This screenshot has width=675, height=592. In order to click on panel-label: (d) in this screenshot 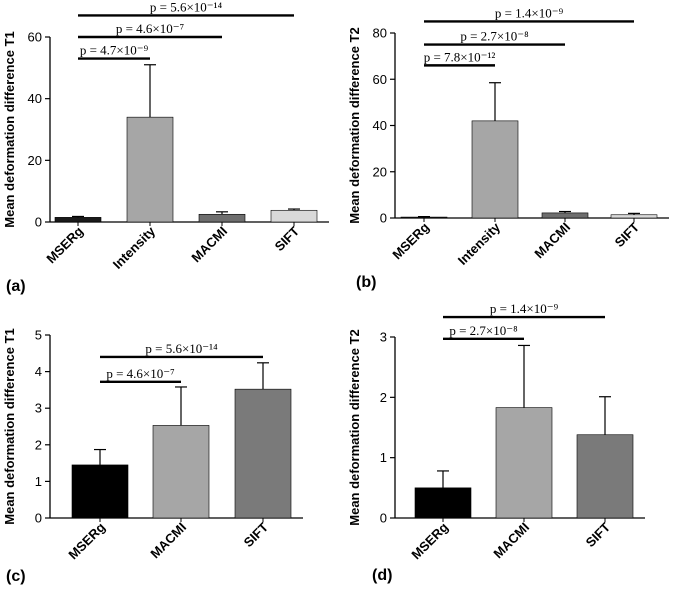, I will do `click(382, 575)`.